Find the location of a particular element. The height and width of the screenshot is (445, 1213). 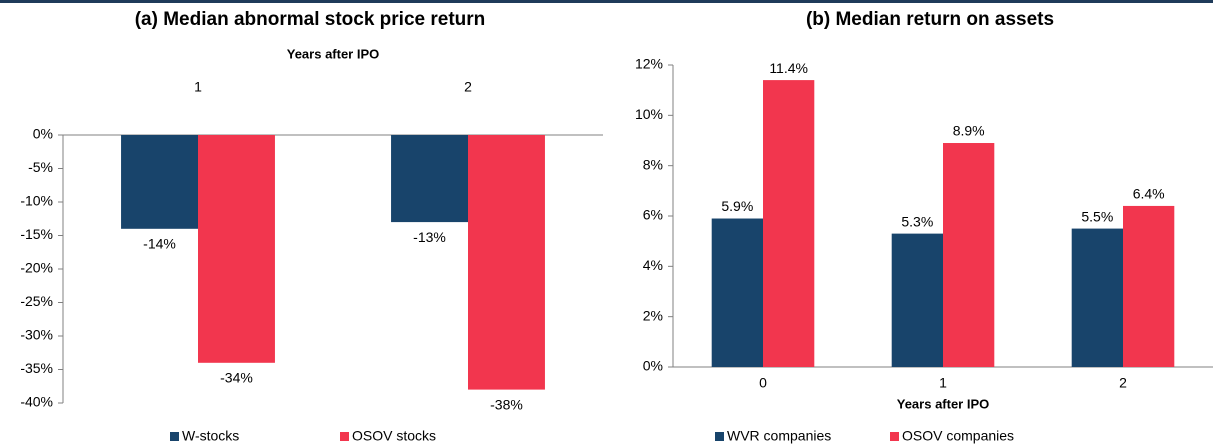

x-tick-label: 0 is located at coordinates (763, 383).